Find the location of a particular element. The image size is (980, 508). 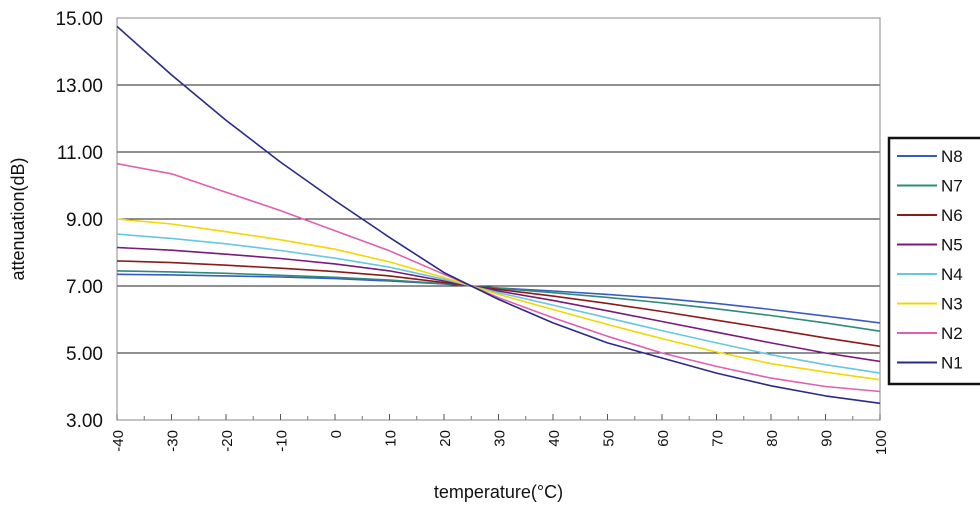

x-tick-label: 10 is located at coordinates (391, 438).